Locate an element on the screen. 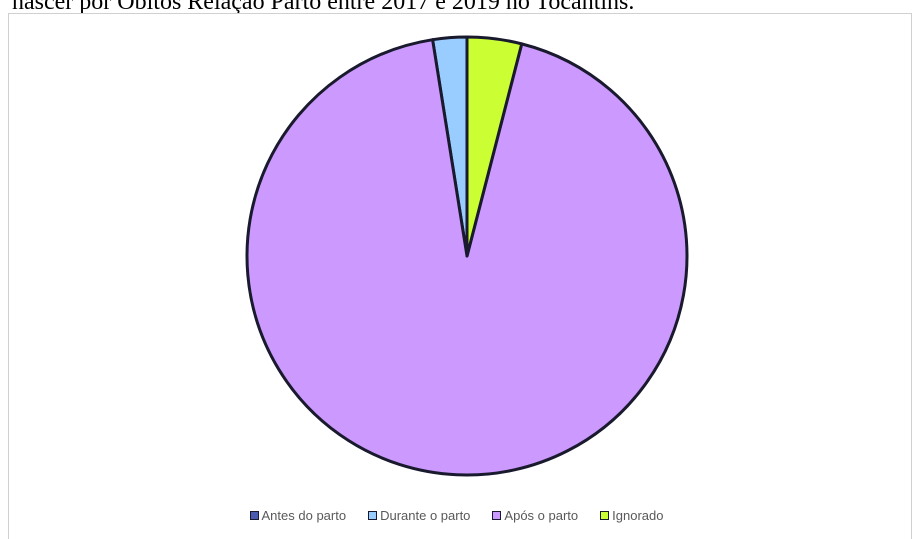 This screenshot has width=913, height=539. legend-item: Durante o parto is located at coordinates (419, 515).